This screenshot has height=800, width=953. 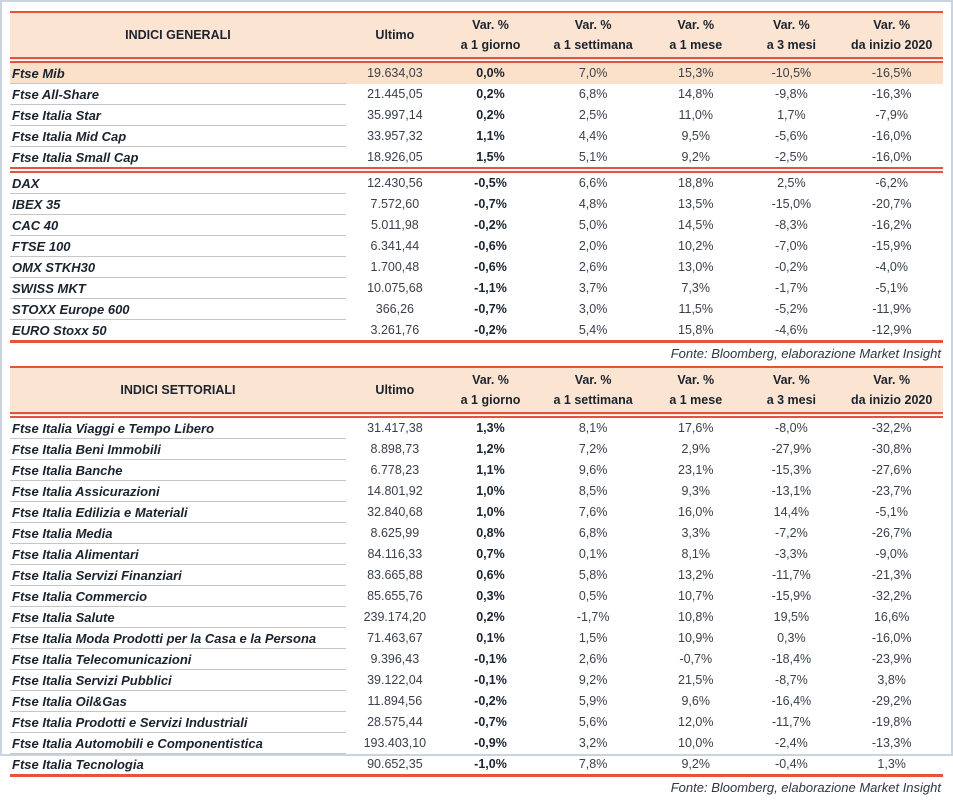 I want to click on var-3-mesi: -8,3%, so click(x=791, y=225).